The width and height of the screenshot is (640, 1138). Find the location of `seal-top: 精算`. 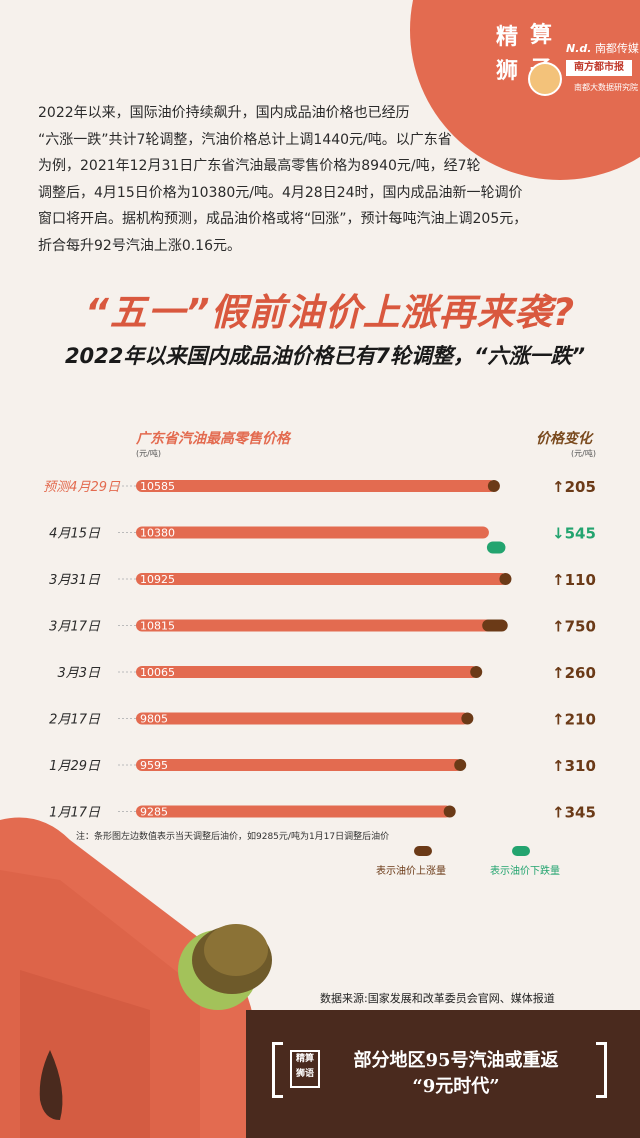

seal-top: 精算 is located at coordinates (304, 1059).